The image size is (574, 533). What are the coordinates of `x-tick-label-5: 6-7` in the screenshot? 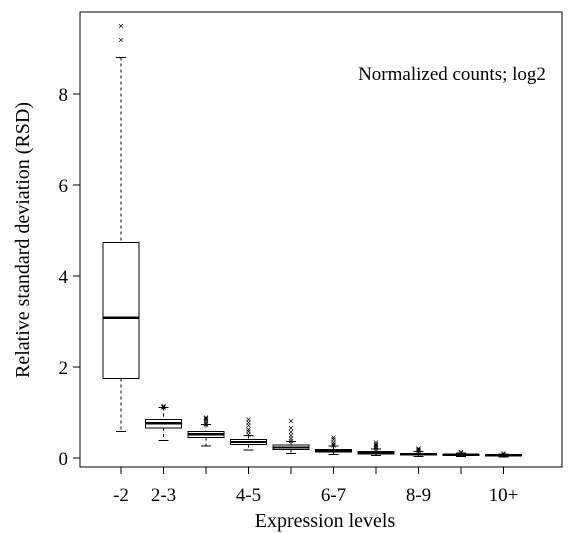 It's located at (333, 495).